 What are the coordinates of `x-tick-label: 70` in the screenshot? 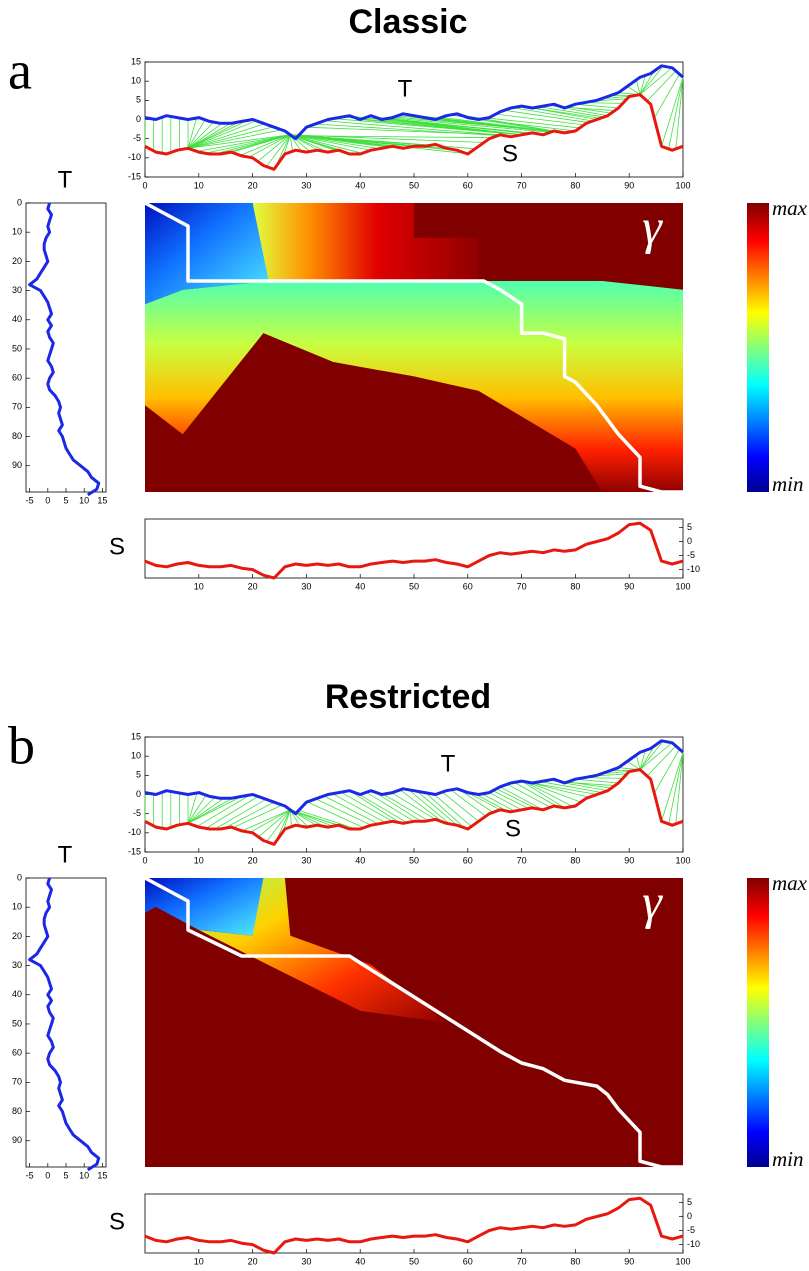 It's located at (522, 586).